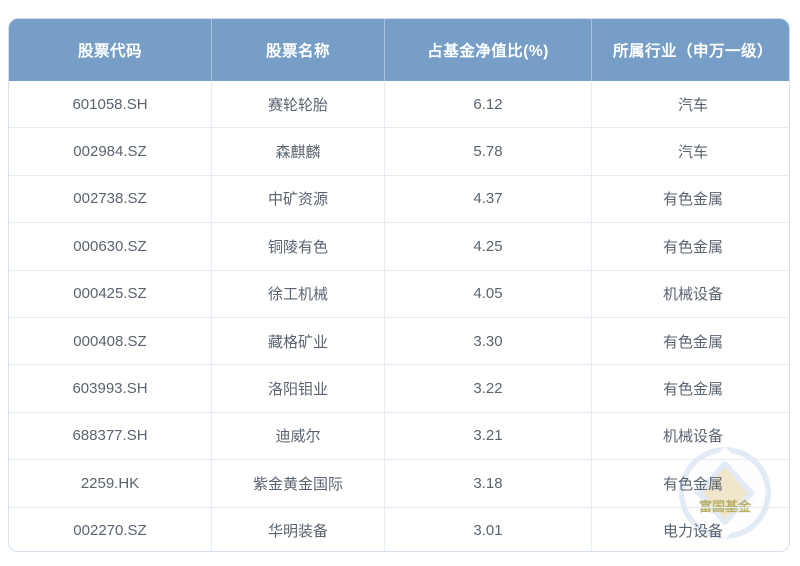 The image size is (800, 566). I want to click on table-header-row: 股票代码 股票名称 占基金净值比(%) 所属行业（申万一级）, so click(399, 50).